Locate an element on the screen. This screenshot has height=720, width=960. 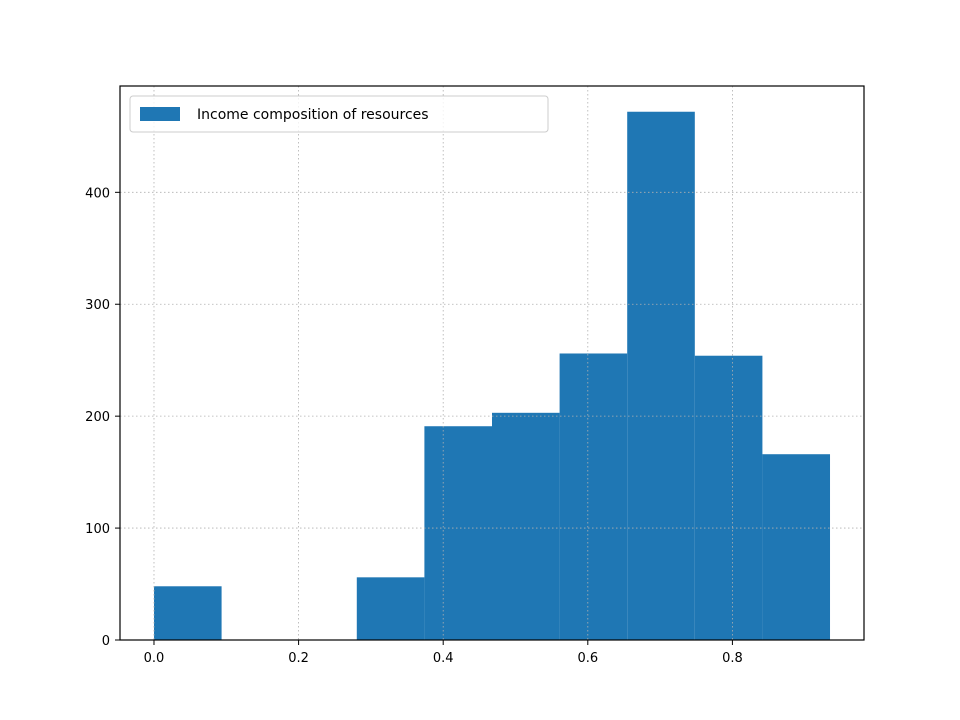
x-tick-label: 0.6 is located at coordinates (587, 658).